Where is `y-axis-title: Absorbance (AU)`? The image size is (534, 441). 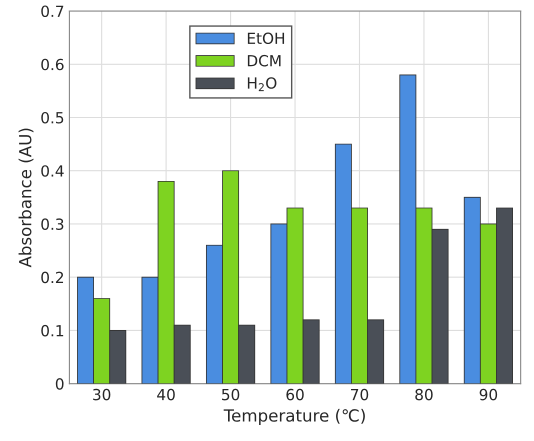 y-axis-title: Absorbance (AU) is located at coordinates (26, 198).